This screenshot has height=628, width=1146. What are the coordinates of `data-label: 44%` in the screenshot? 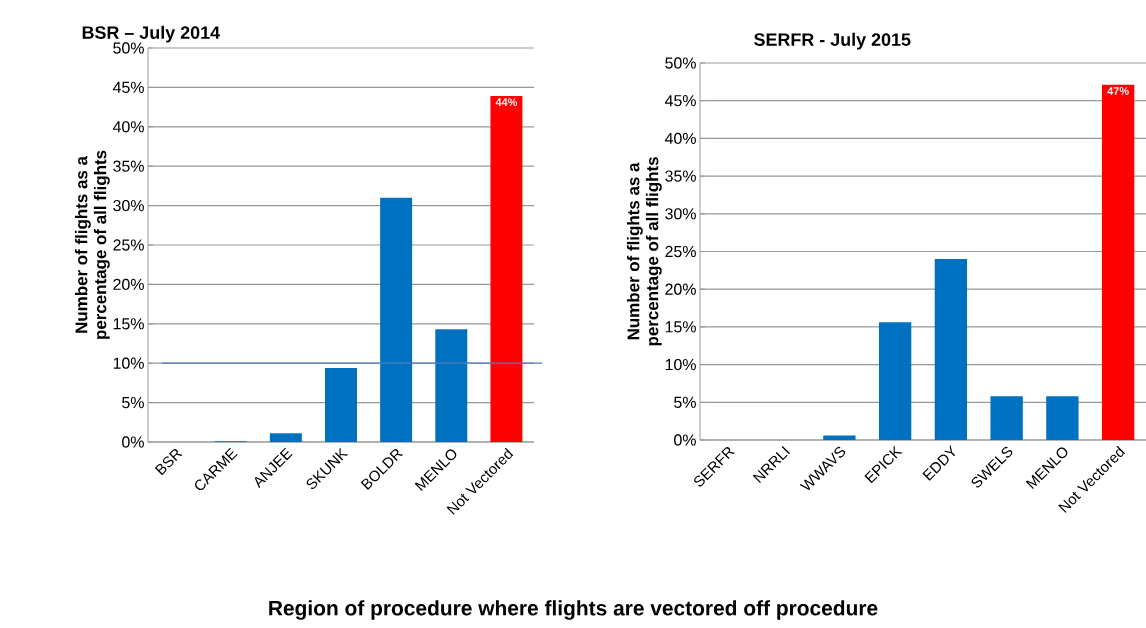 It's located at (506, 102).